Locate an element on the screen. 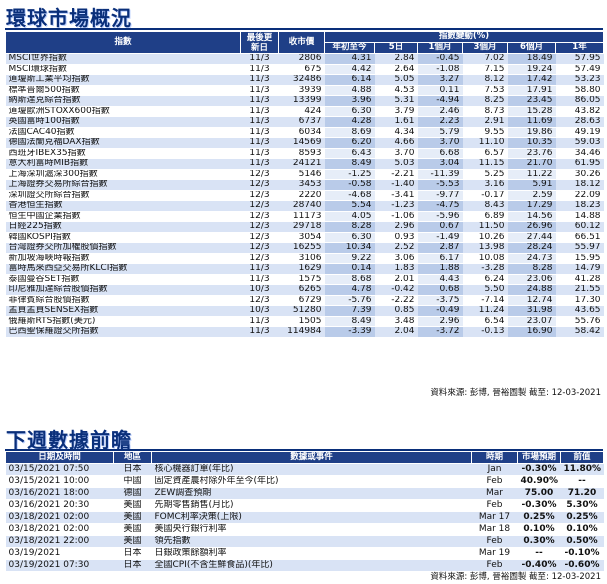 The image size is (607, 584). cell-m3: 5.25 is located at coordinates (485, 174).